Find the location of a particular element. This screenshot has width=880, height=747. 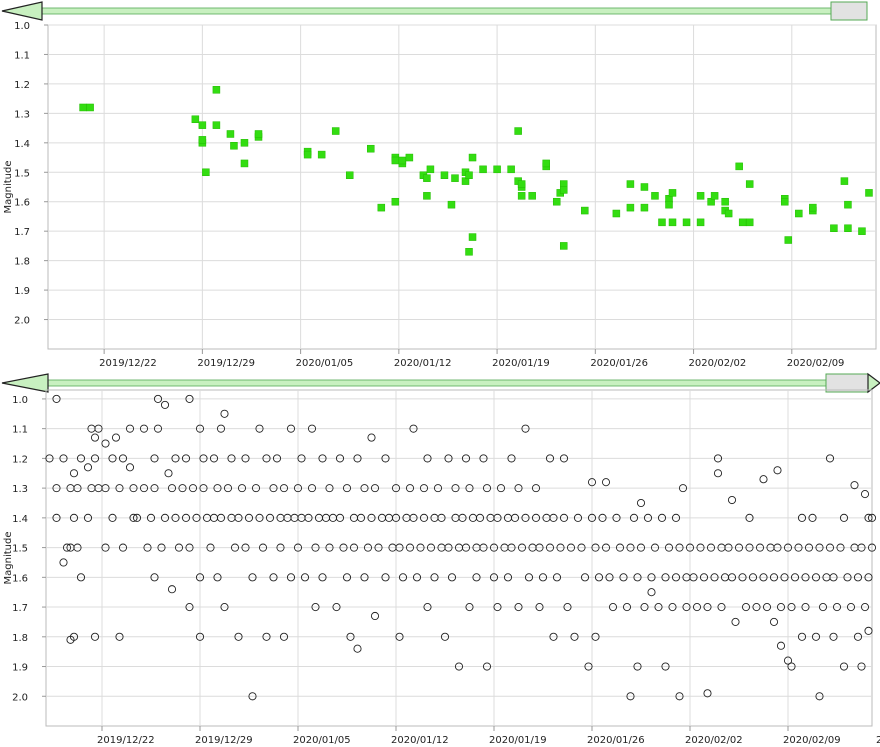

x-tick-label: 2019/12/29 is located at coordinates (224, 740).